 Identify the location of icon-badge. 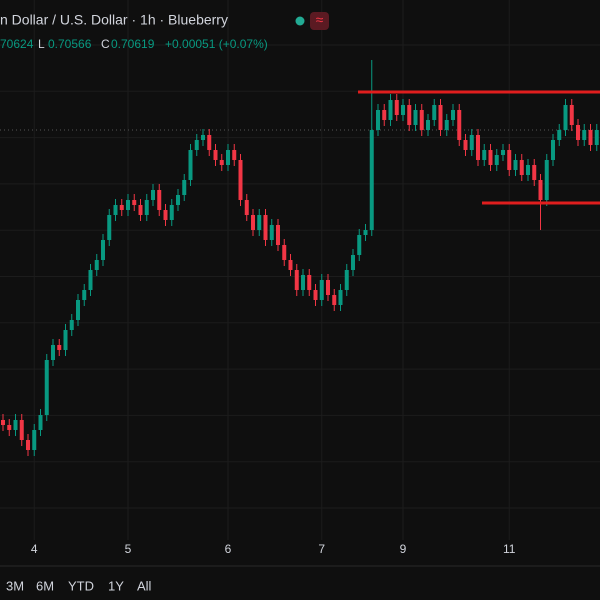
(319, 21).